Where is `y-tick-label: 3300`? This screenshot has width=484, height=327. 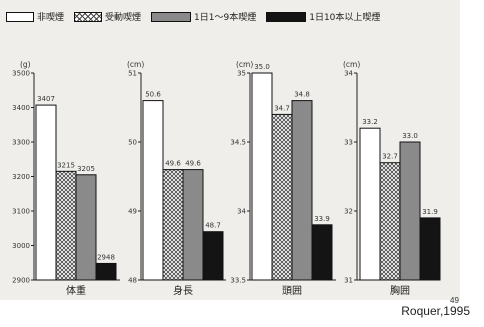
y-tick-label: 3300 is located at coordinates (21, 143).